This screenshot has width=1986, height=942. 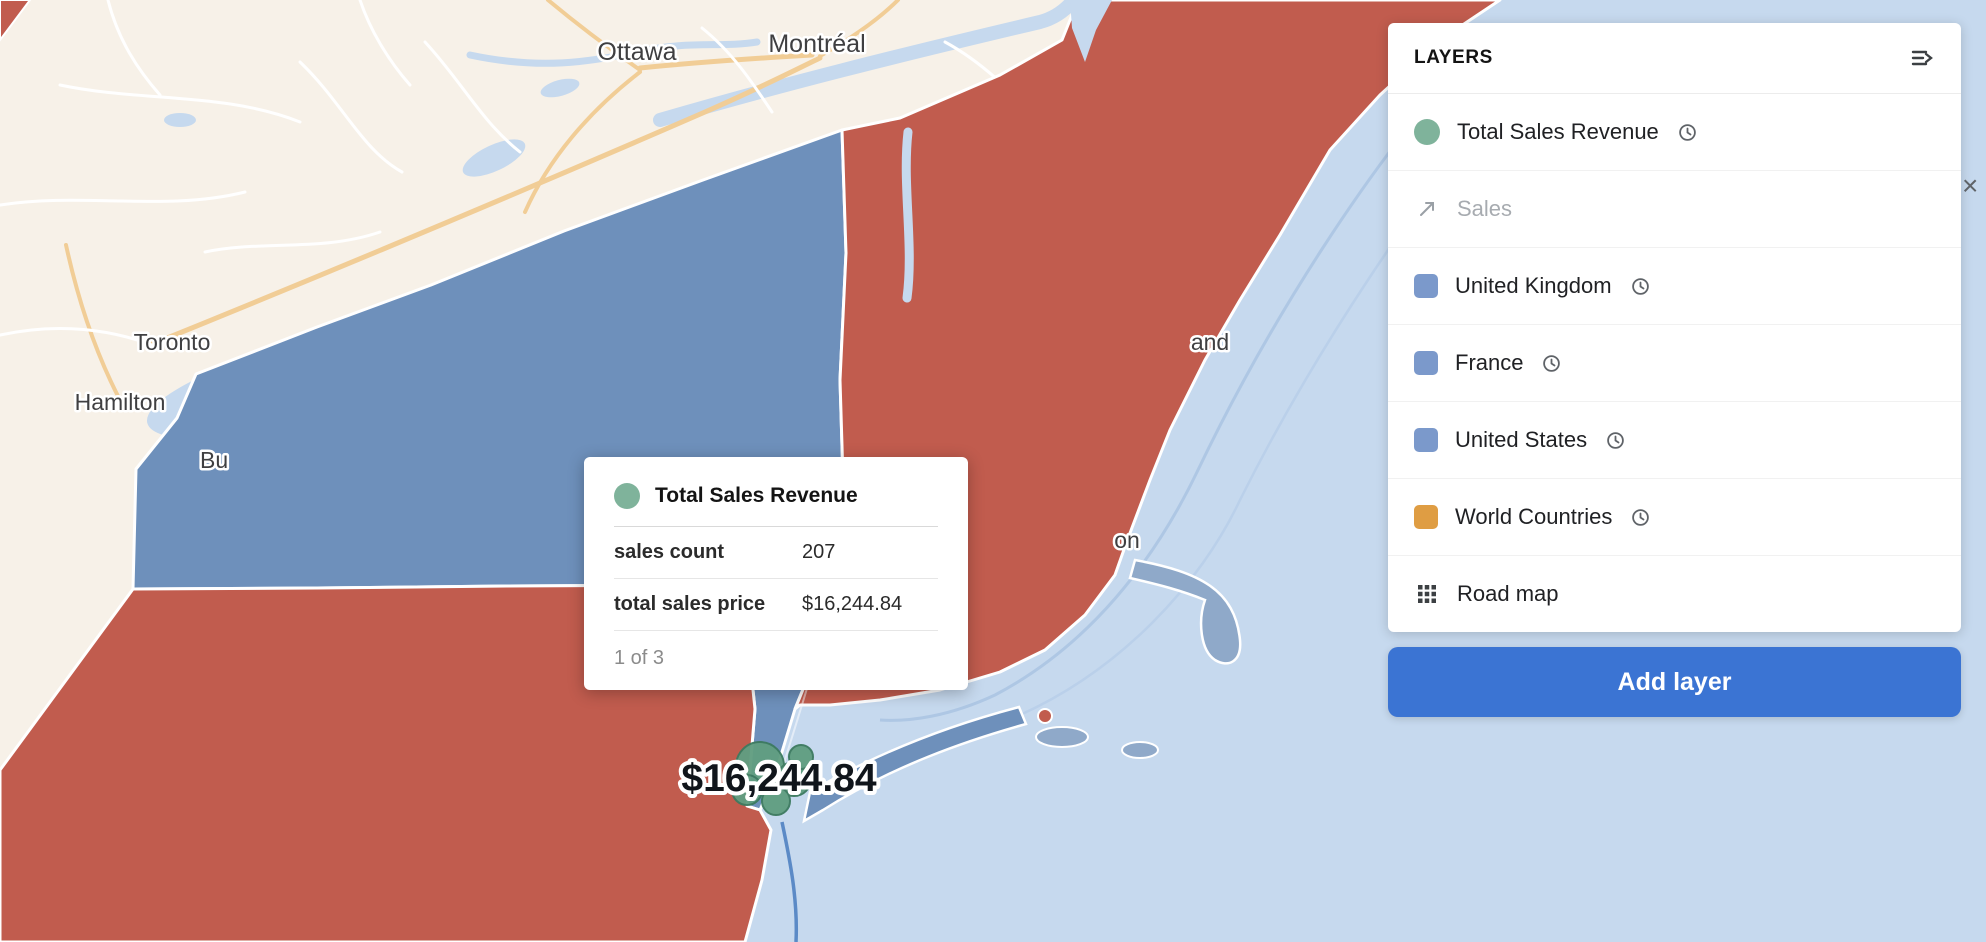 I want to click on layer-item-united-states: United States, so click(x=1674, y=440).